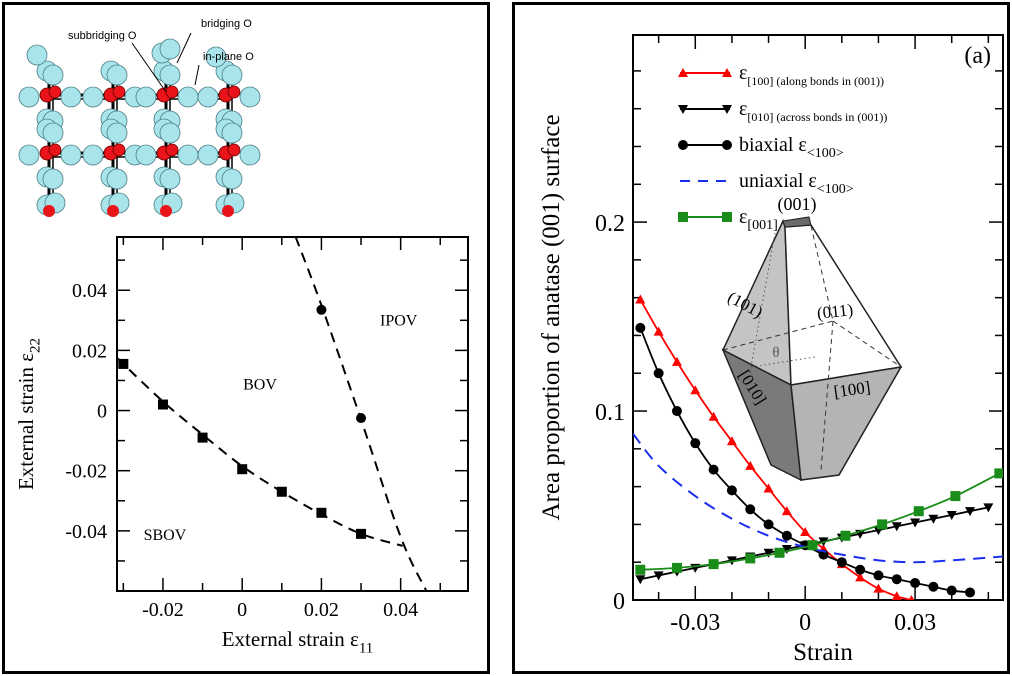  What do you see at coordinates (846, 423) in the screenshot?
I see `face-lower-right` at bounding box center [846, 423].